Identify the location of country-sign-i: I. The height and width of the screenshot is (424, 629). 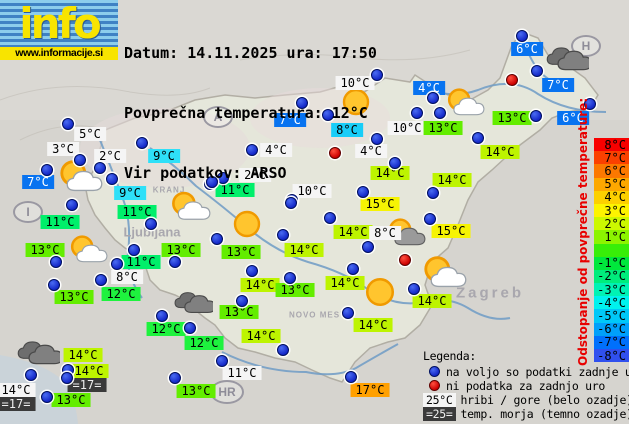
(28, 212).